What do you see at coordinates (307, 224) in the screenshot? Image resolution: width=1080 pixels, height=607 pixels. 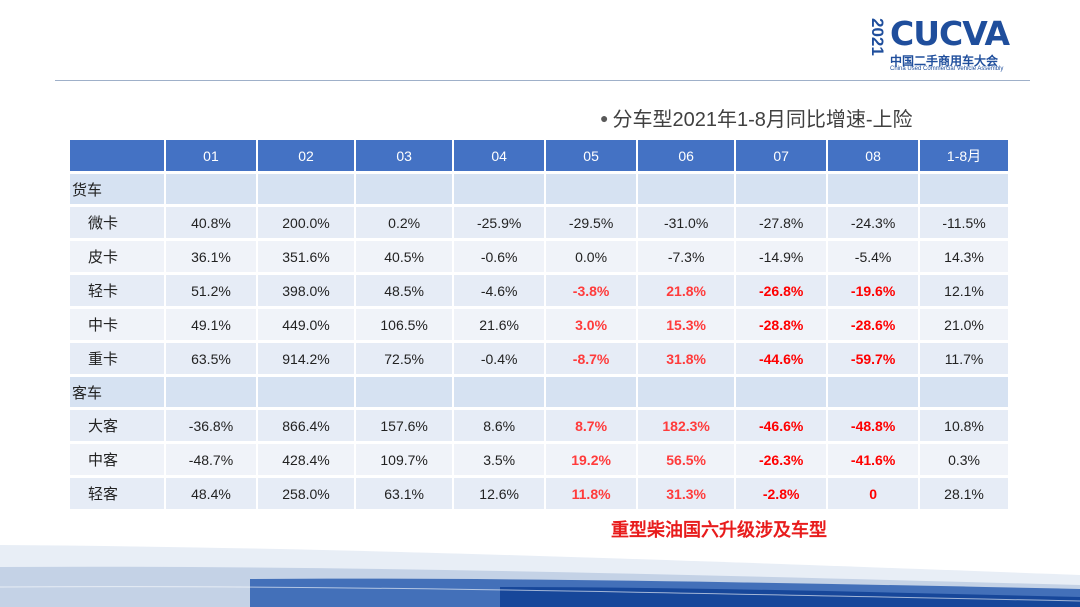 I see `value-cell: 200.0%` at bounding box center [307, 224].